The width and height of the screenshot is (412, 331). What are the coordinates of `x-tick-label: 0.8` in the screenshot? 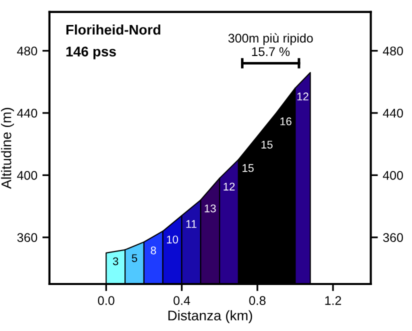 It's located at (257, 300).